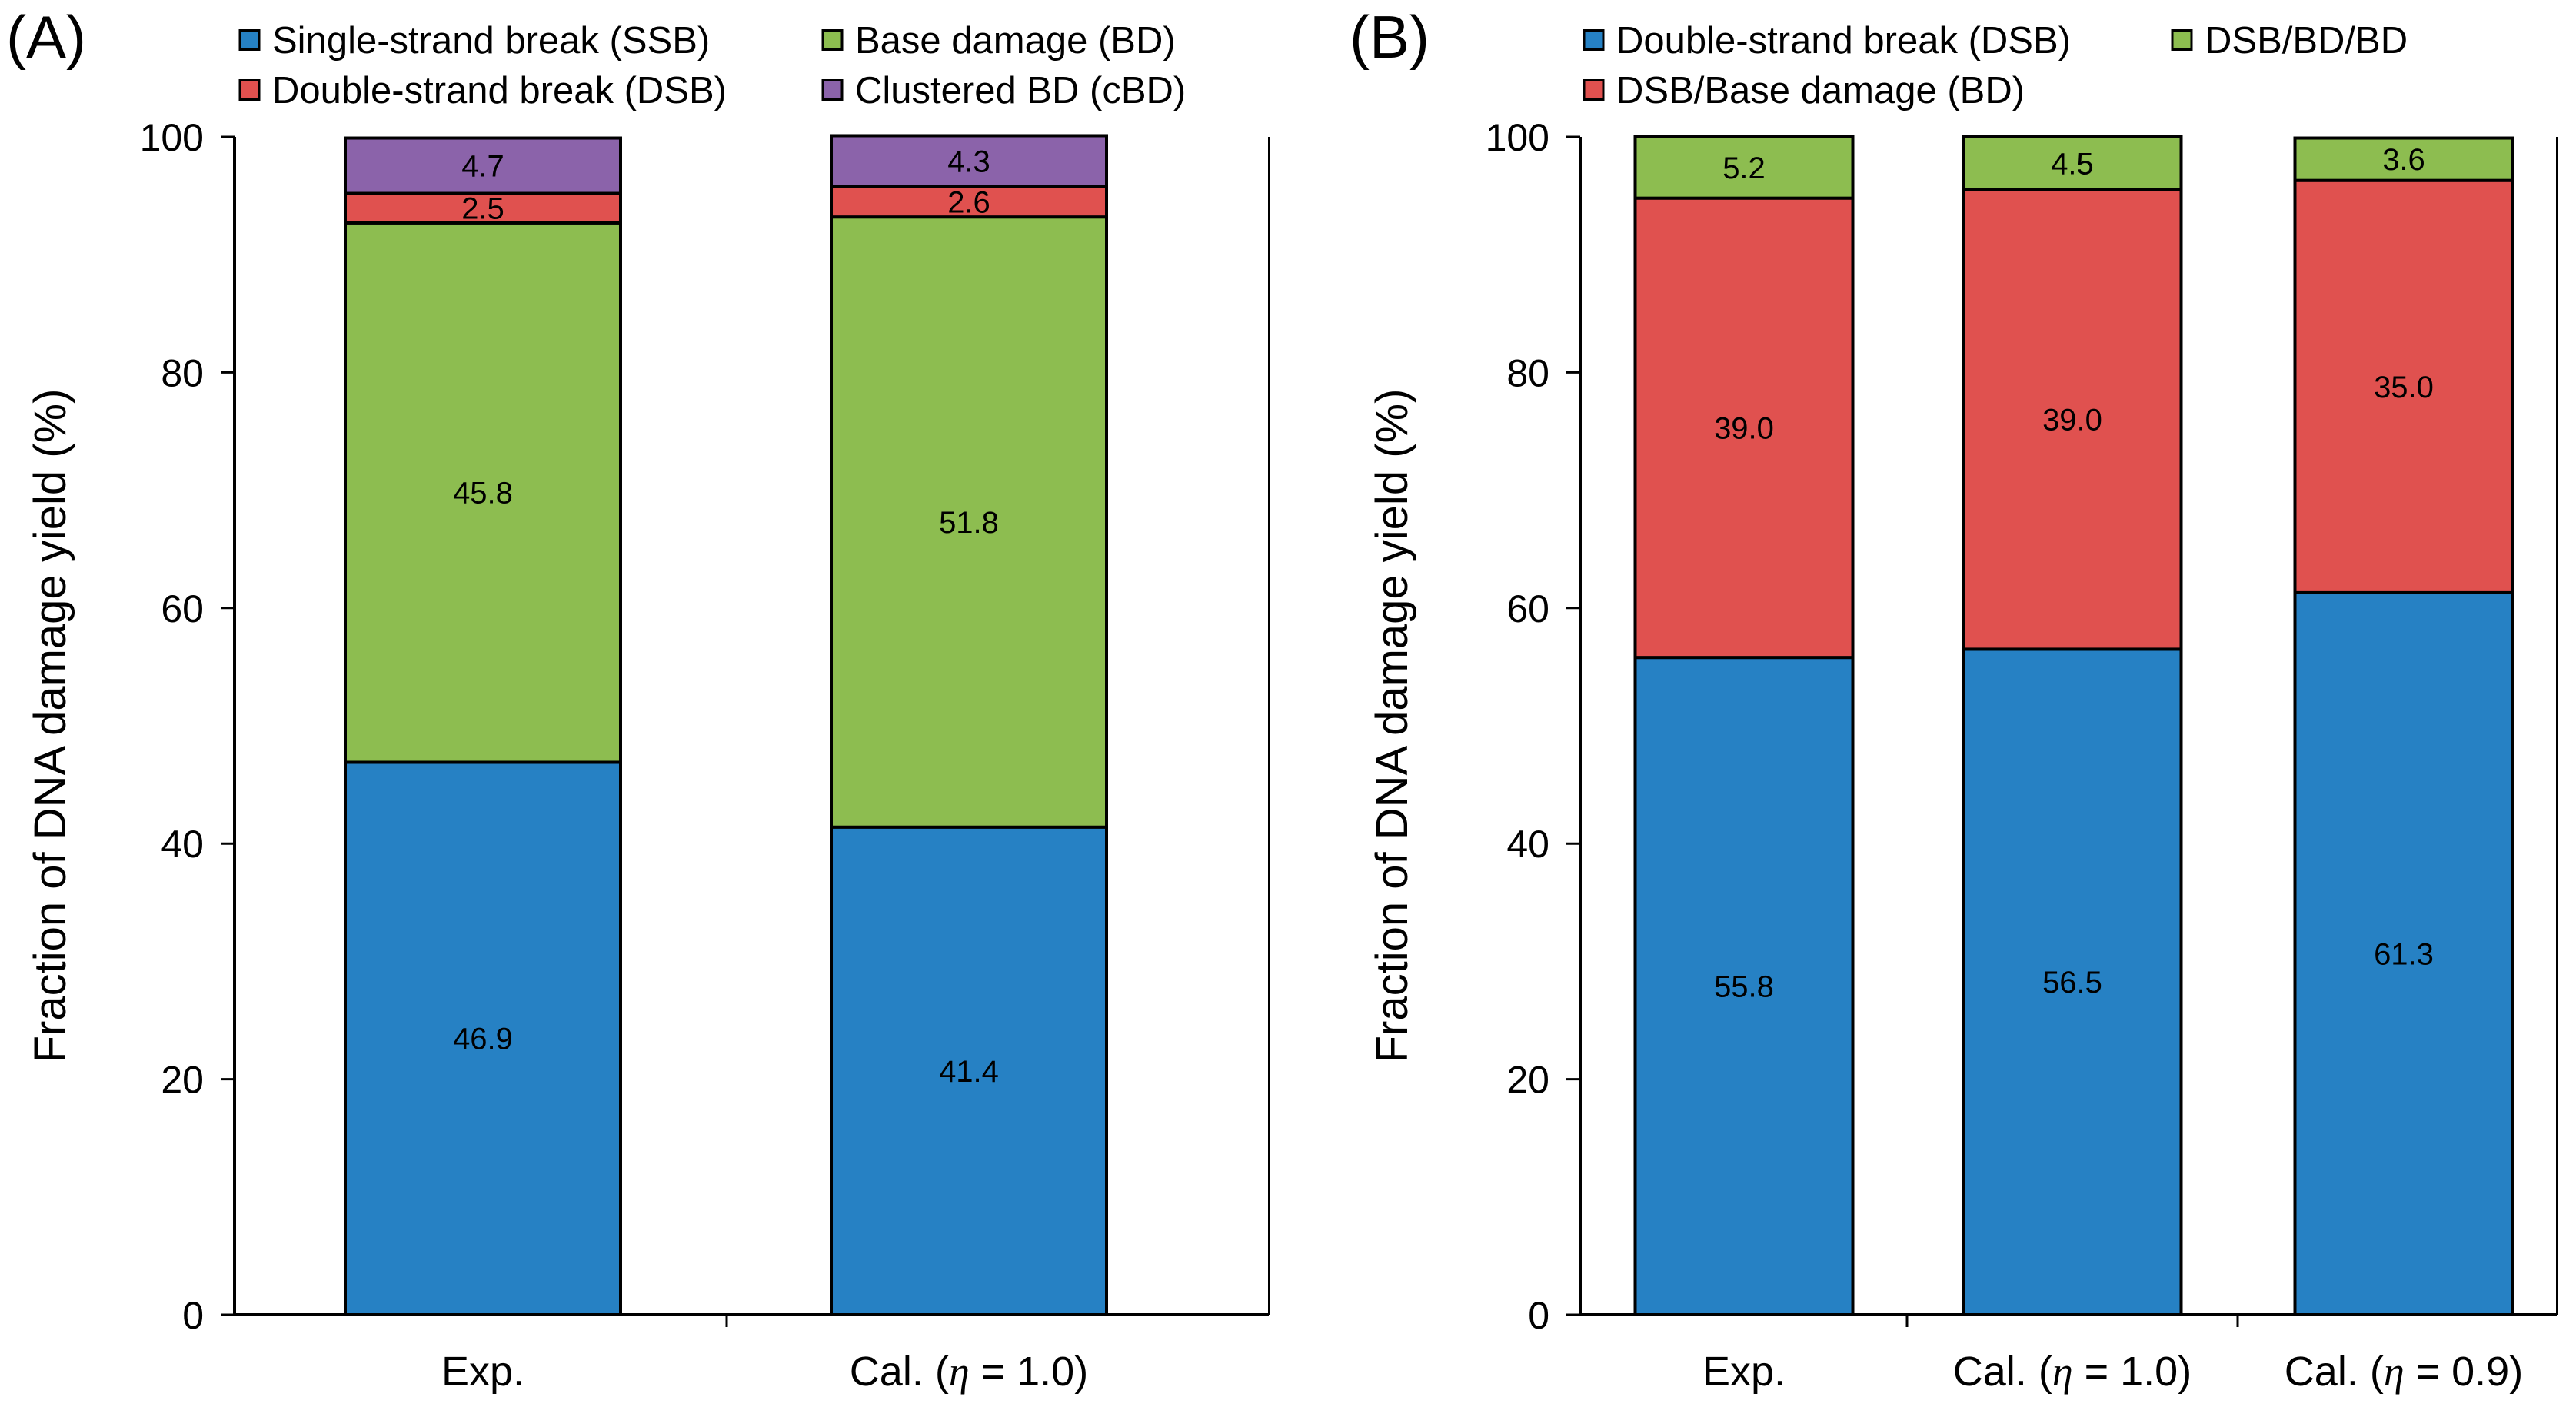 The image size is (2576, 1407). I want to click on panel-a-data-label: 51.8, so click(969, 523).